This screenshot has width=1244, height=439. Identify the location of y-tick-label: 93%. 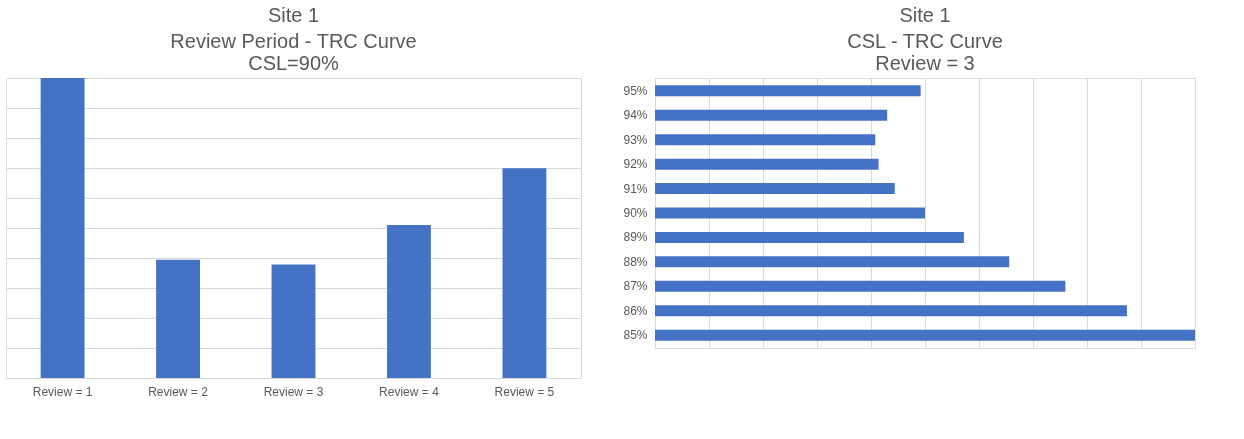
(635, 139).